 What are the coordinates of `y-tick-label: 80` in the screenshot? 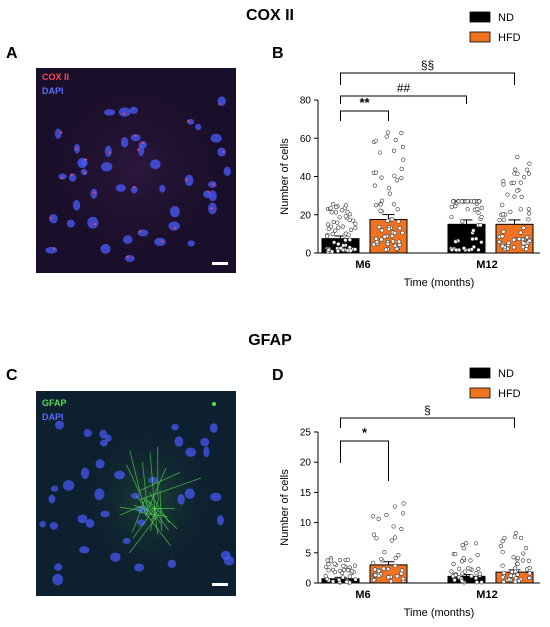 It's located at (306, 101).